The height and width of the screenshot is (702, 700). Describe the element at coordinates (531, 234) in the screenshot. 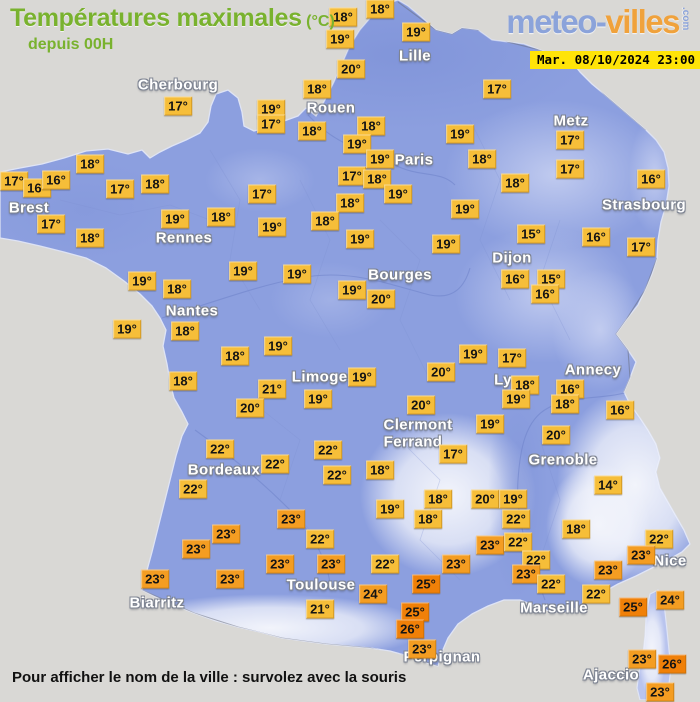

I see `temp-label: 15°` at that location.